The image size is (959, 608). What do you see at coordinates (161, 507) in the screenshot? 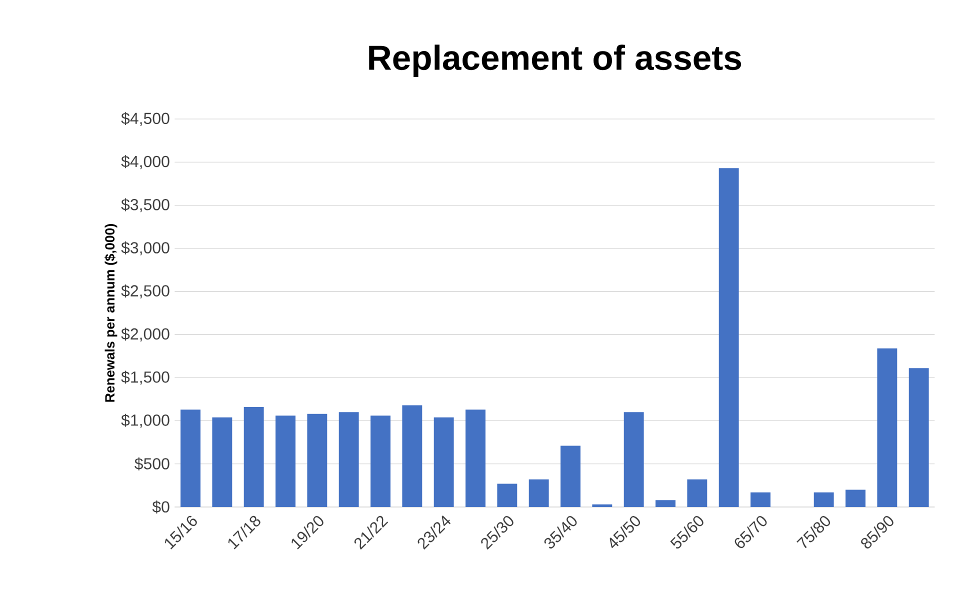
I see `y-tick-label: $0` at bounding box center [161, 507].